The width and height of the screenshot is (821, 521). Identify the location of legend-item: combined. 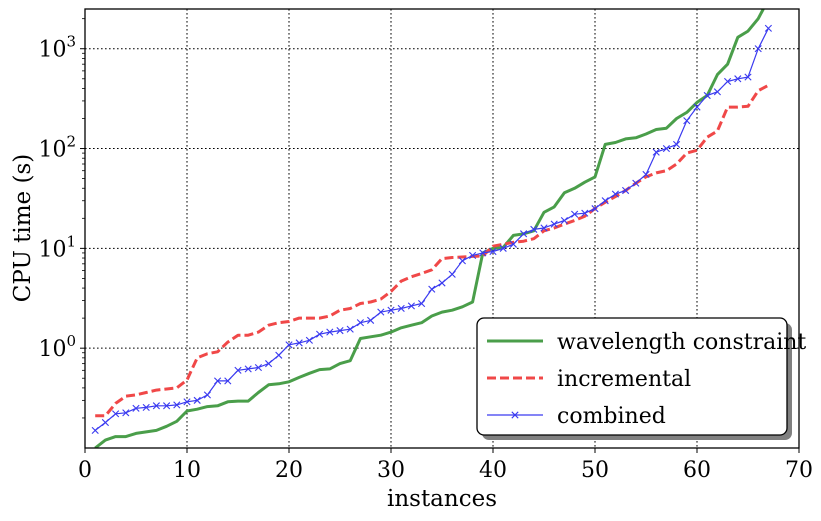
(576, 416).